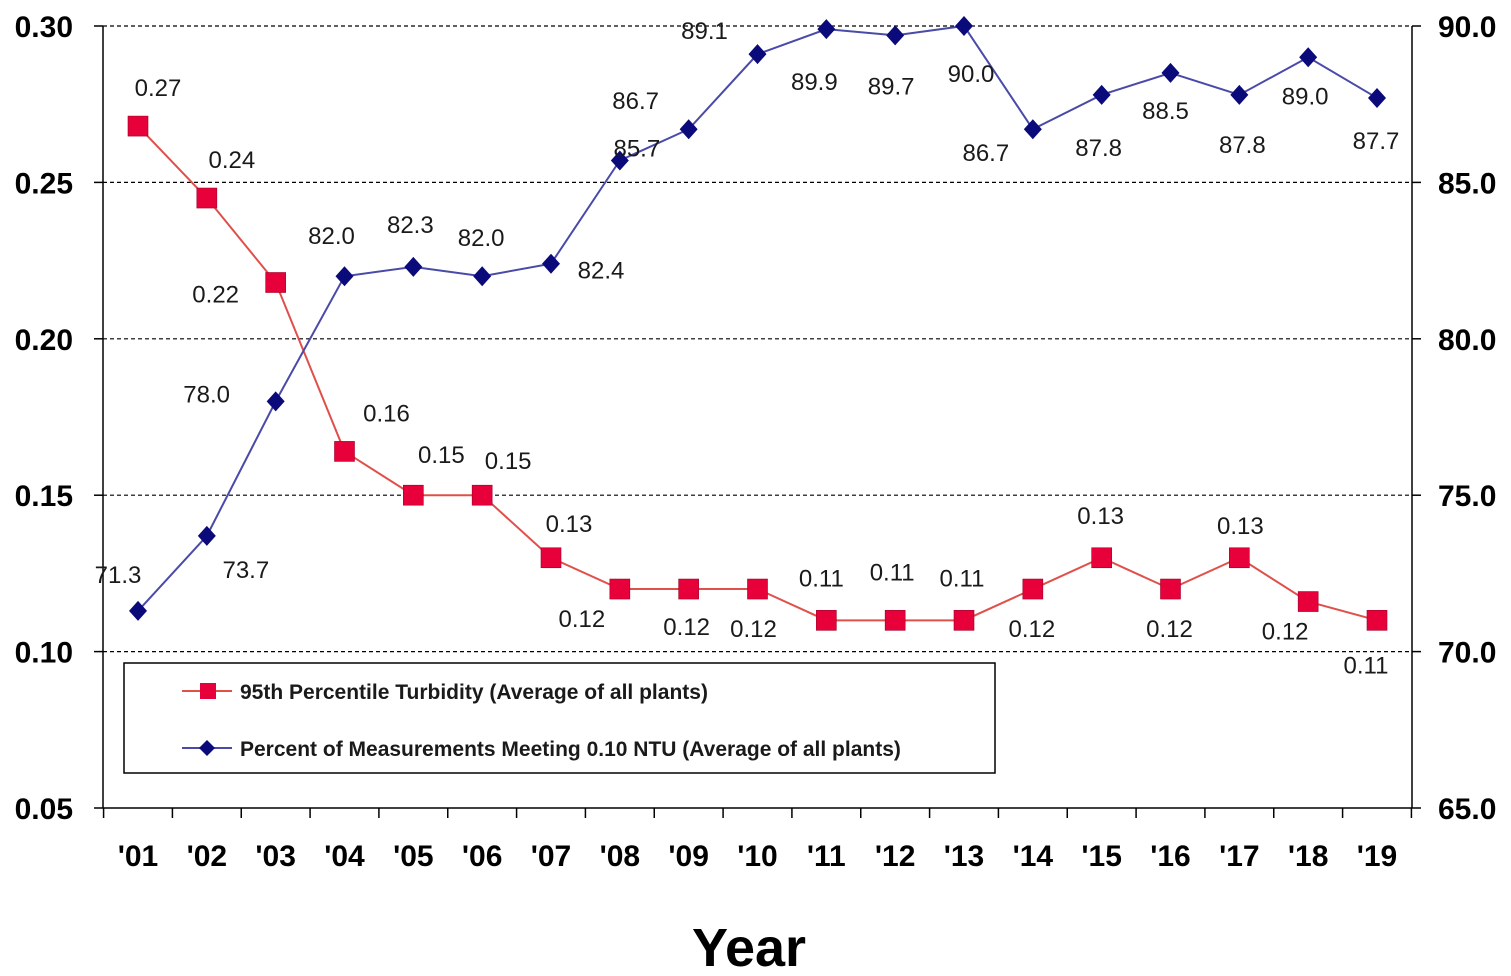  What do you see at coordinates (206, 394) in the screenshot?
I see `percent-data-label: 78.0` at bounding box center [206, 394].